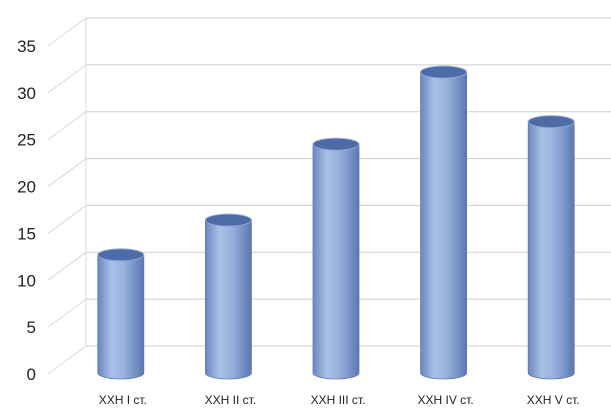 The image size is (611, 411). I want to click on y-tick-label: 35, so click(26, 46).